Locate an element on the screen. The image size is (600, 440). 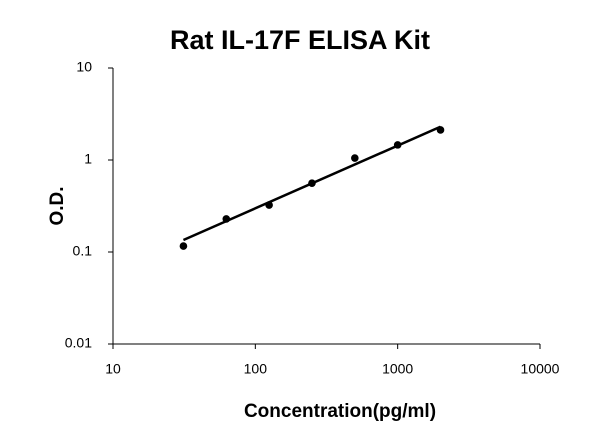
y-axis-label: O.D. is located at coordinates (57, 205).